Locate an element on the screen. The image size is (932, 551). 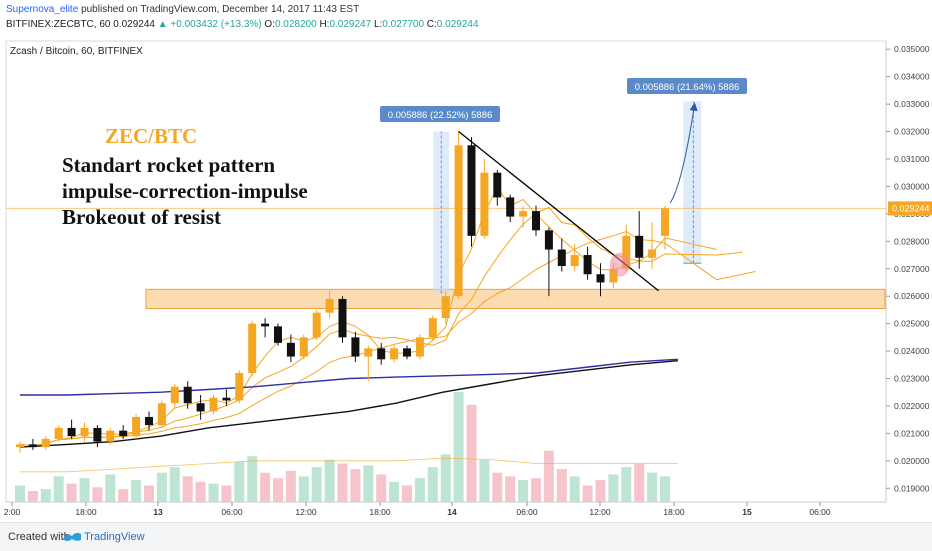
ma-200-line is located at coordinates (349, 377).